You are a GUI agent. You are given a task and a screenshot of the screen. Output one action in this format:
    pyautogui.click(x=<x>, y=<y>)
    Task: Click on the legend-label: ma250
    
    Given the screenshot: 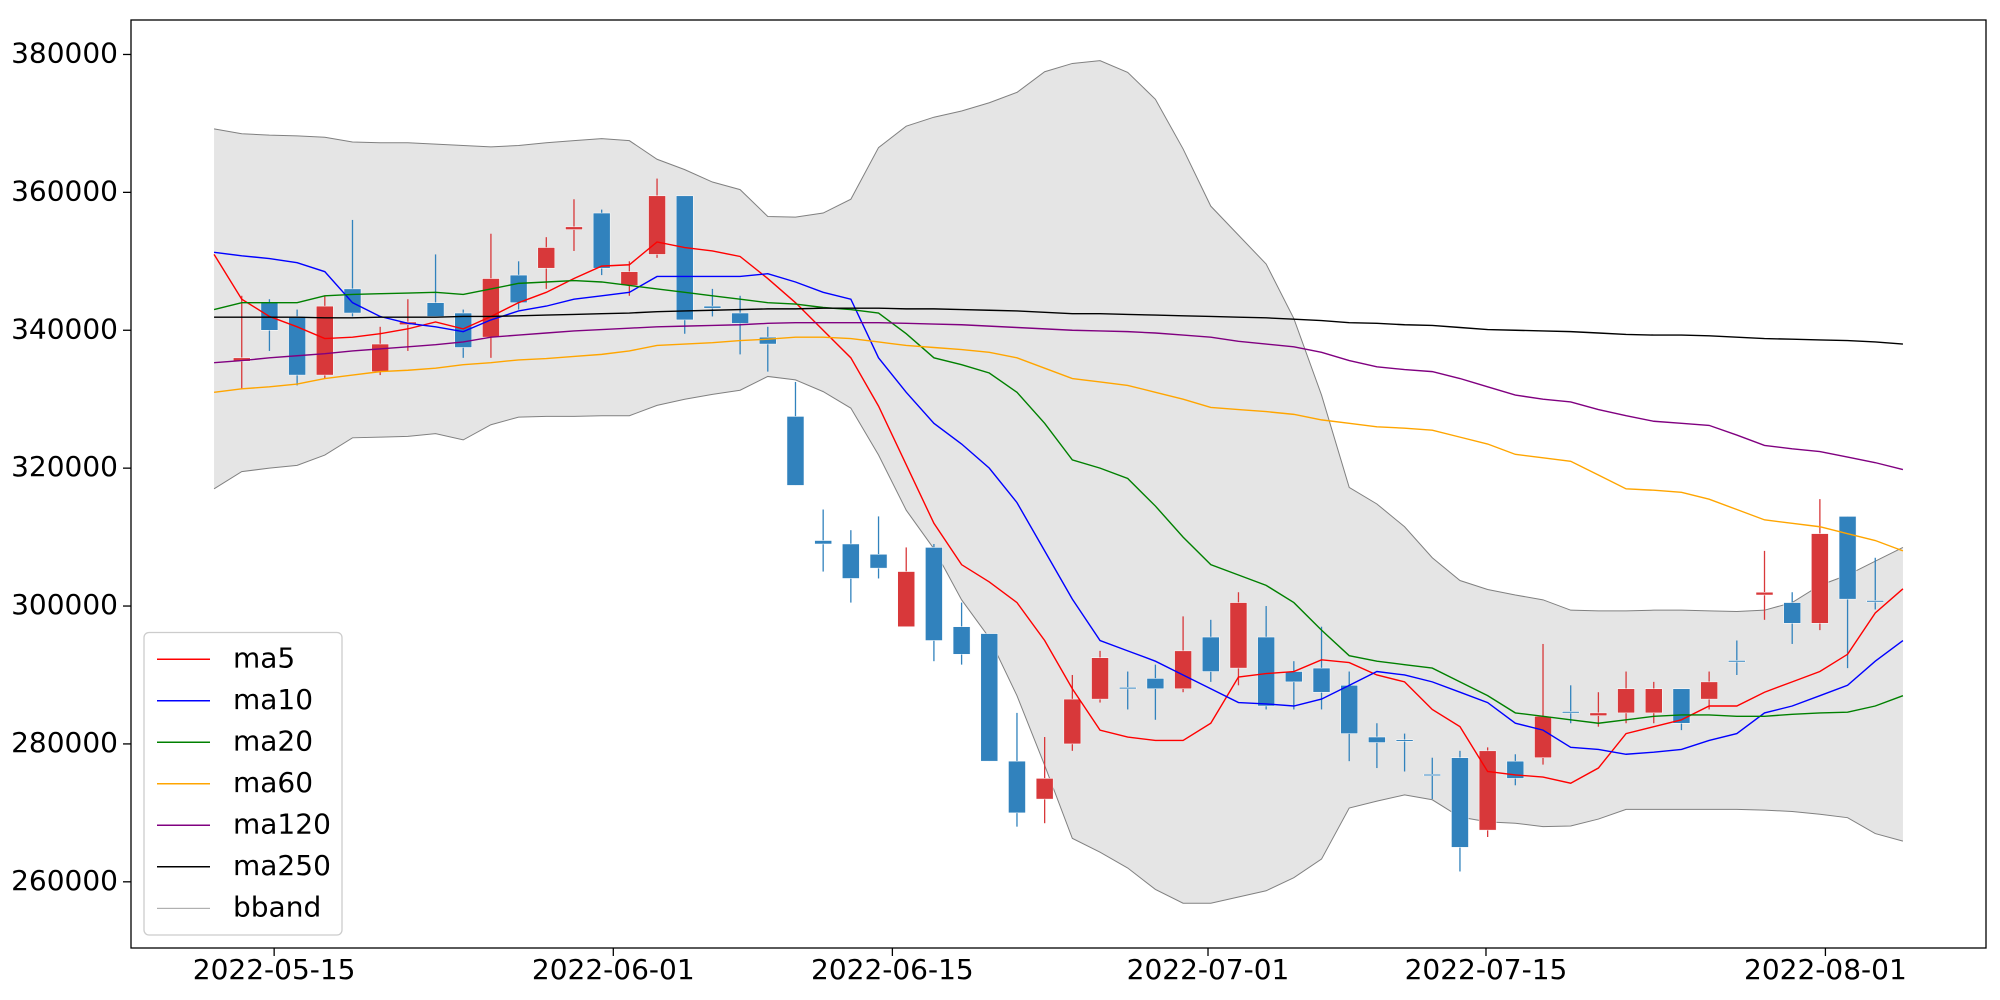 What is the action you would take?
    pyautogui.click(x=282, y=865)
    